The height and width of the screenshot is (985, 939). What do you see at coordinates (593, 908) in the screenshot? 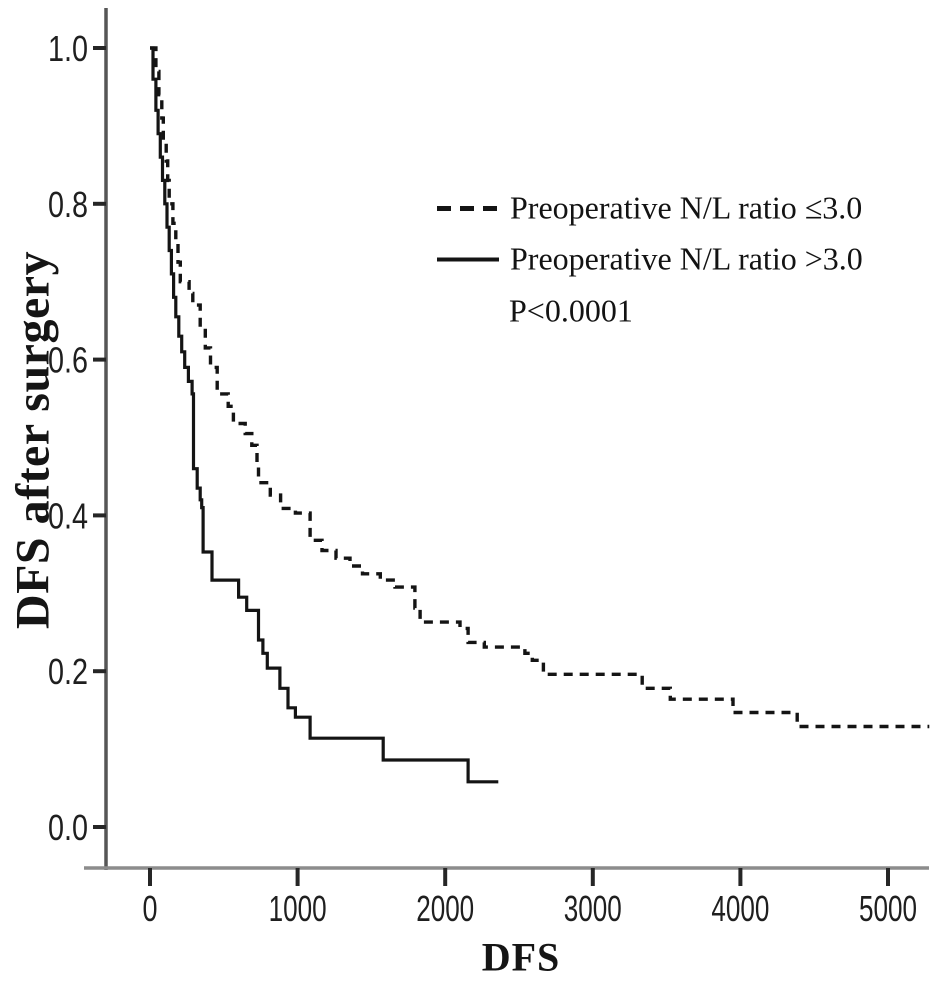
I see `x-tick-label: 3000` at bounding box center [593, 908].